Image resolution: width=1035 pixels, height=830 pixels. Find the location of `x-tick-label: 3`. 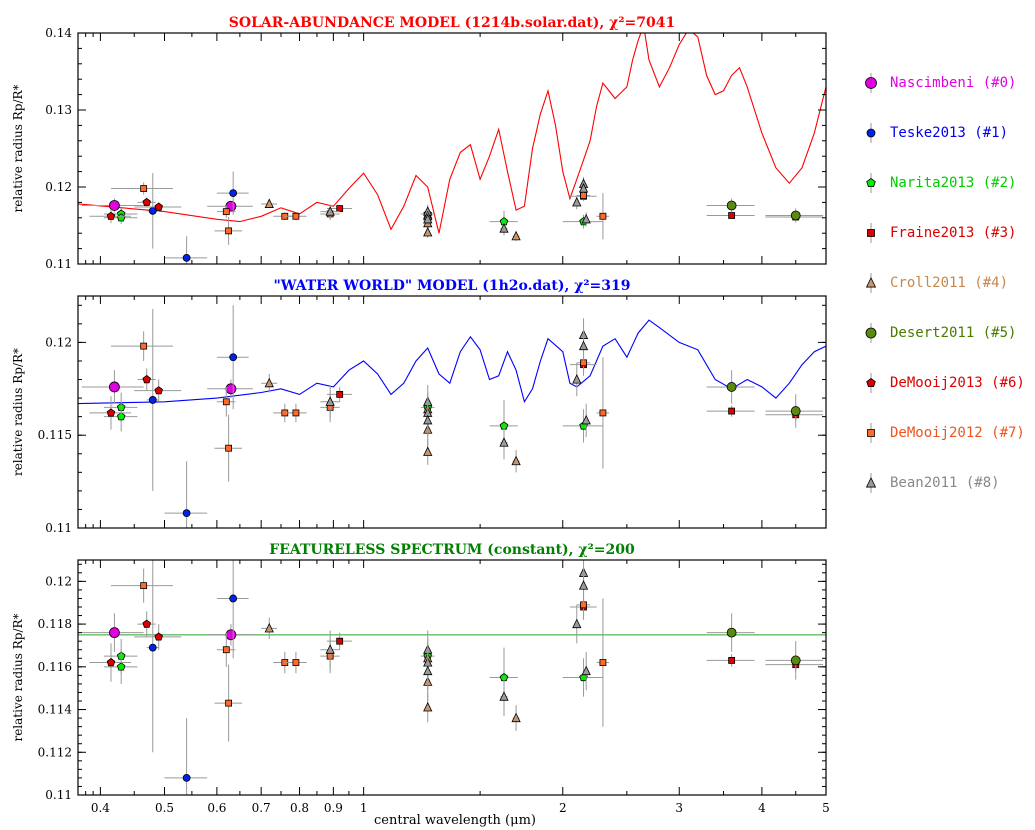

x-tick-label: 3 is located at coordinates (679, 808).